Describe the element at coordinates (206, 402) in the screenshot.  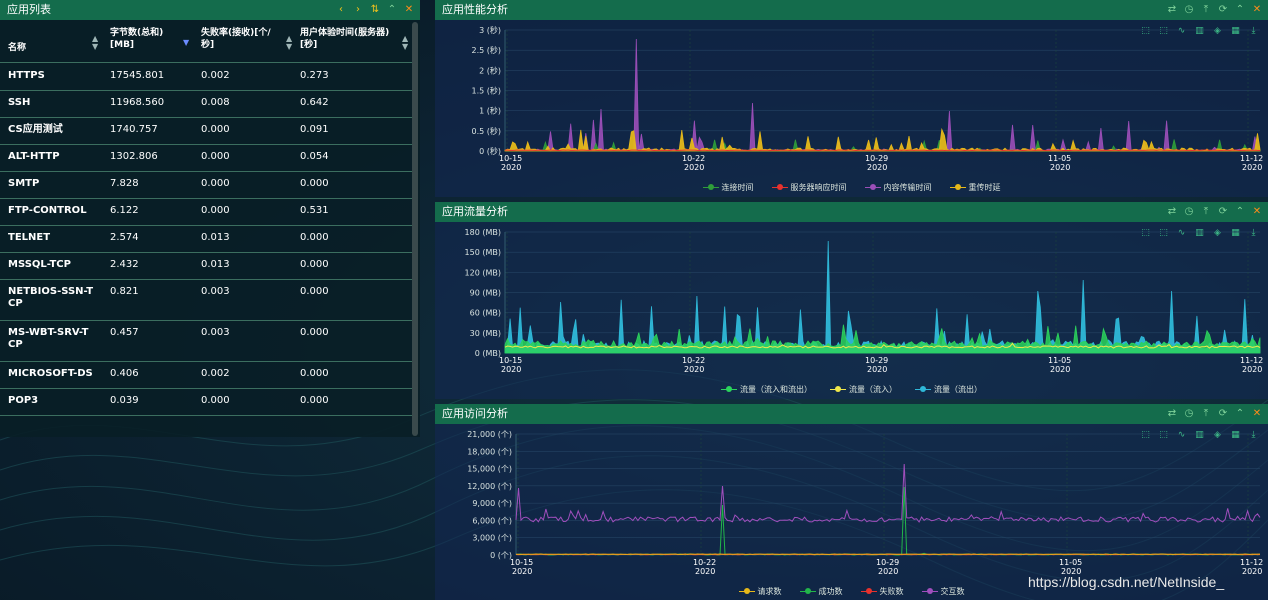
I see `table-row: POP3 0.039 0.000 0.000` at that location.